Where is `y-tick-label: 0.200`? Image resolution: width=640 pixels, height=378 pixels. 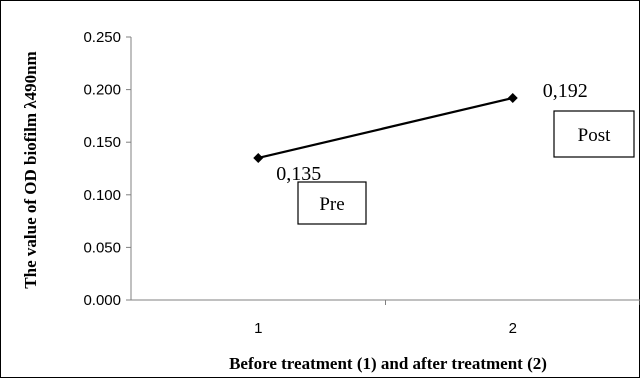
y-tick-label: 0.200 is located at coordinates (102, 90).